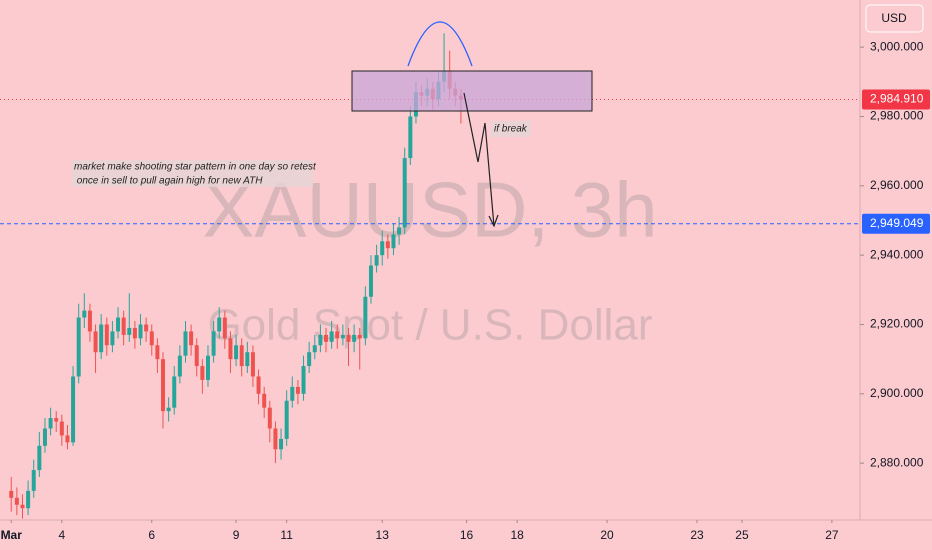 The height and width of the screenshot is (550, 932). I want to click on x-tick-label: 6, so click(151, 535).